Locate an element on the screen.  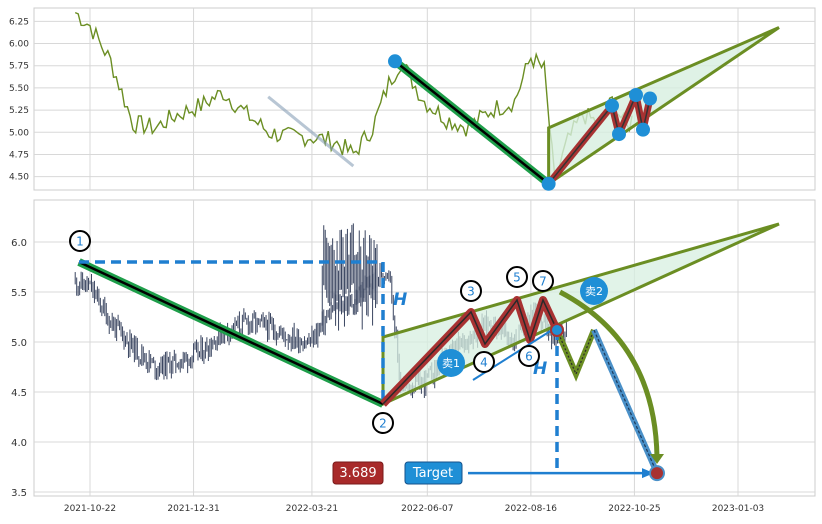
overview-y-tick-label: 5.75 is located at coordinates (19, 67).